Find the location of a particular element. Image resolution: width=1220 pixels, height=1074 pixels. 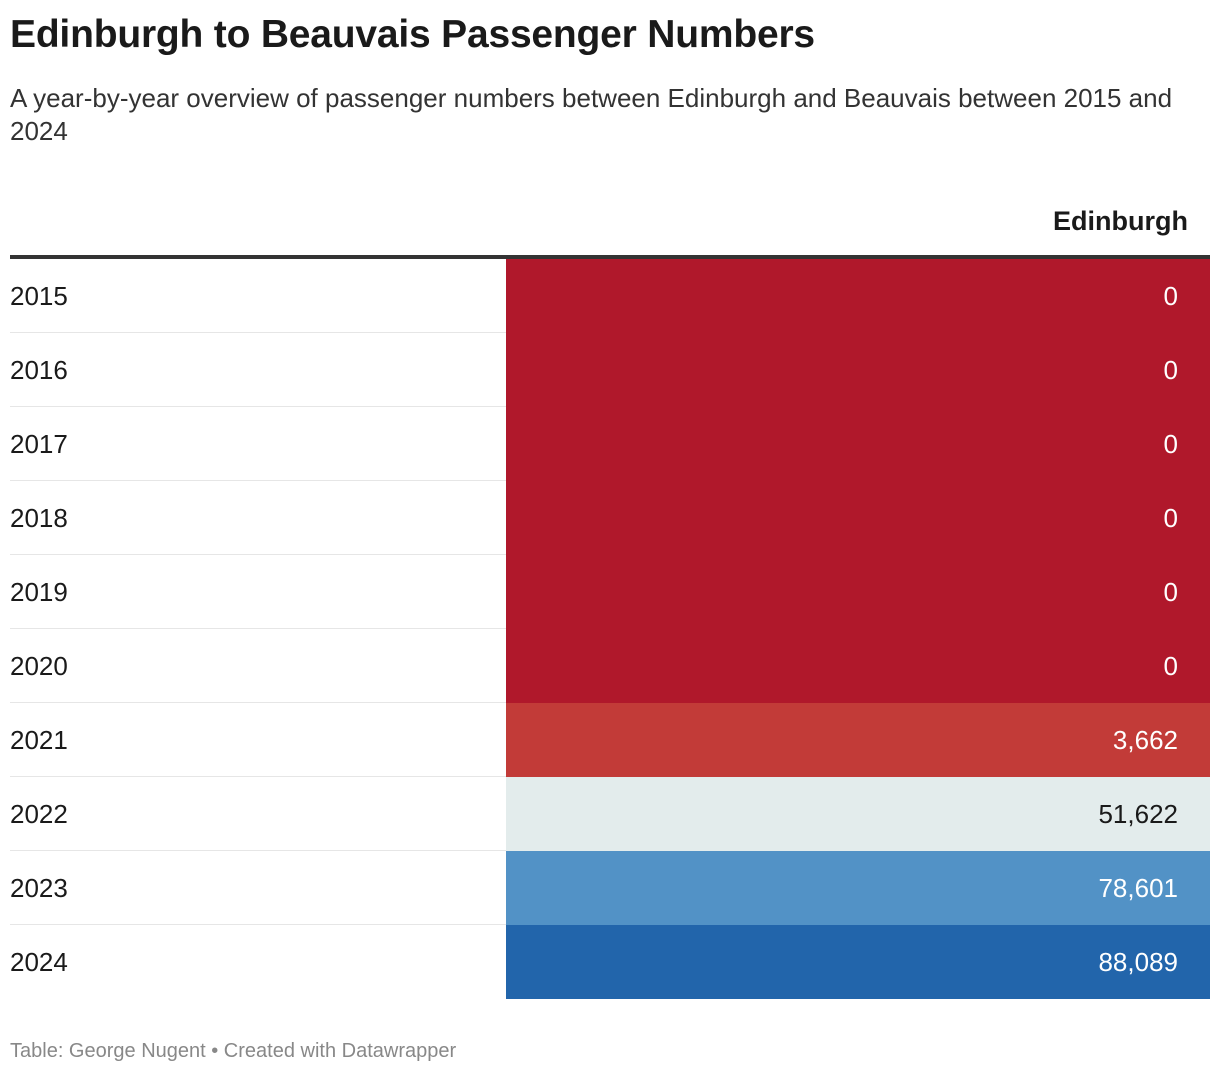

table-row: 2019 0 is located at coordinates (610, 592).